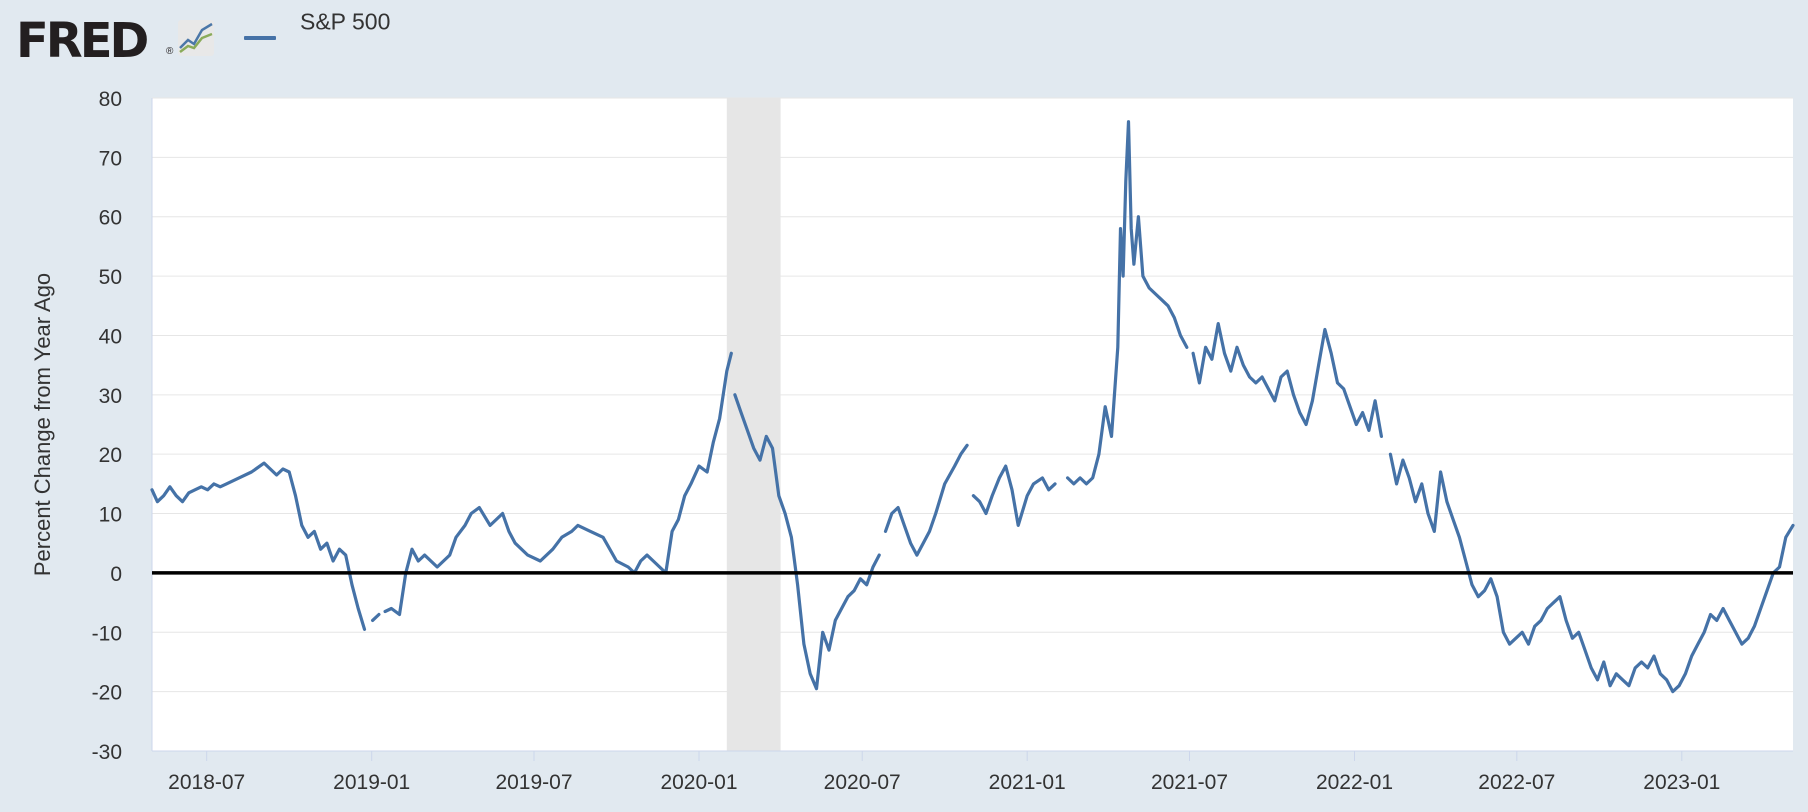  I want to click on y-axis-title: Percent Change from Year Ago, so click(42, 424).